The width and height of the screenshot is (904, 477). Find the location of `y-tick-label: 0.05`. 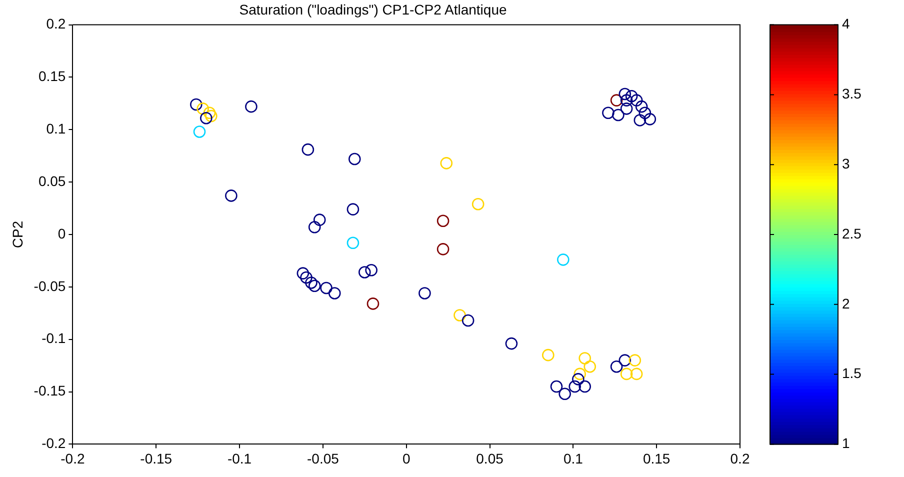

y-tick-label: 0.05 is located at coordinates (52, 180).